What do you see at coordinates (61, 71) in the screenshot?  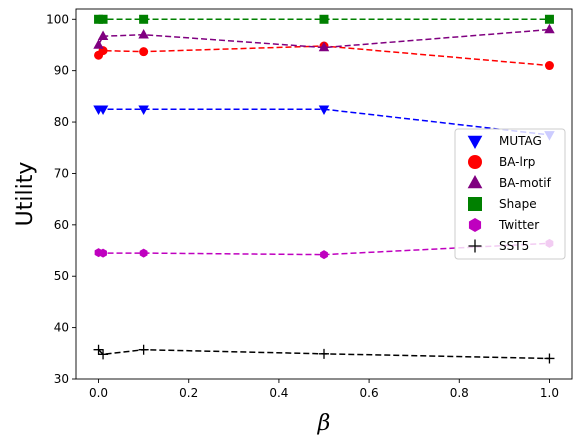 I see `y-tick-label: 90` at bounding box center [61, 71].